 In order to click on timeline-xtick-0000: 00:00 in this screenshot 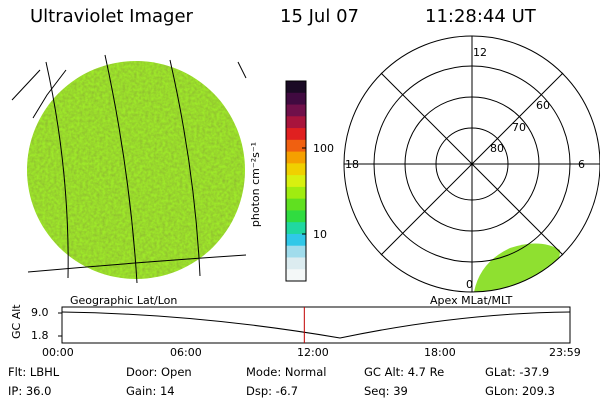, I will do `click(58, 352)`.